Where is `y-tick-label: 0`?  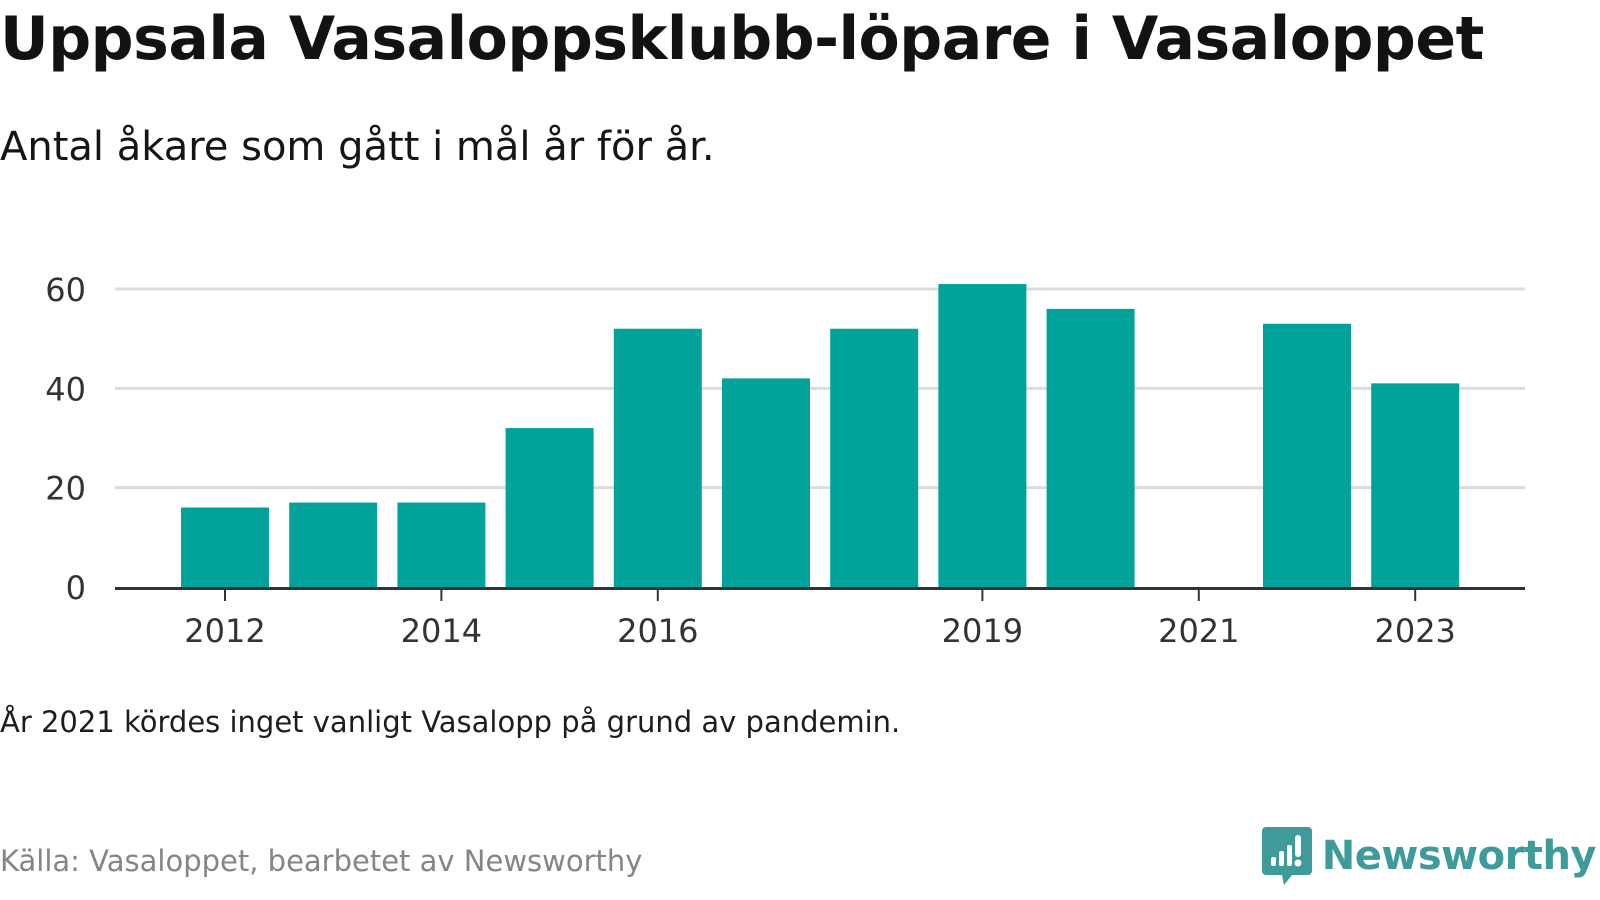
y-tick-label: 0 is located at coordinates (76, 588).